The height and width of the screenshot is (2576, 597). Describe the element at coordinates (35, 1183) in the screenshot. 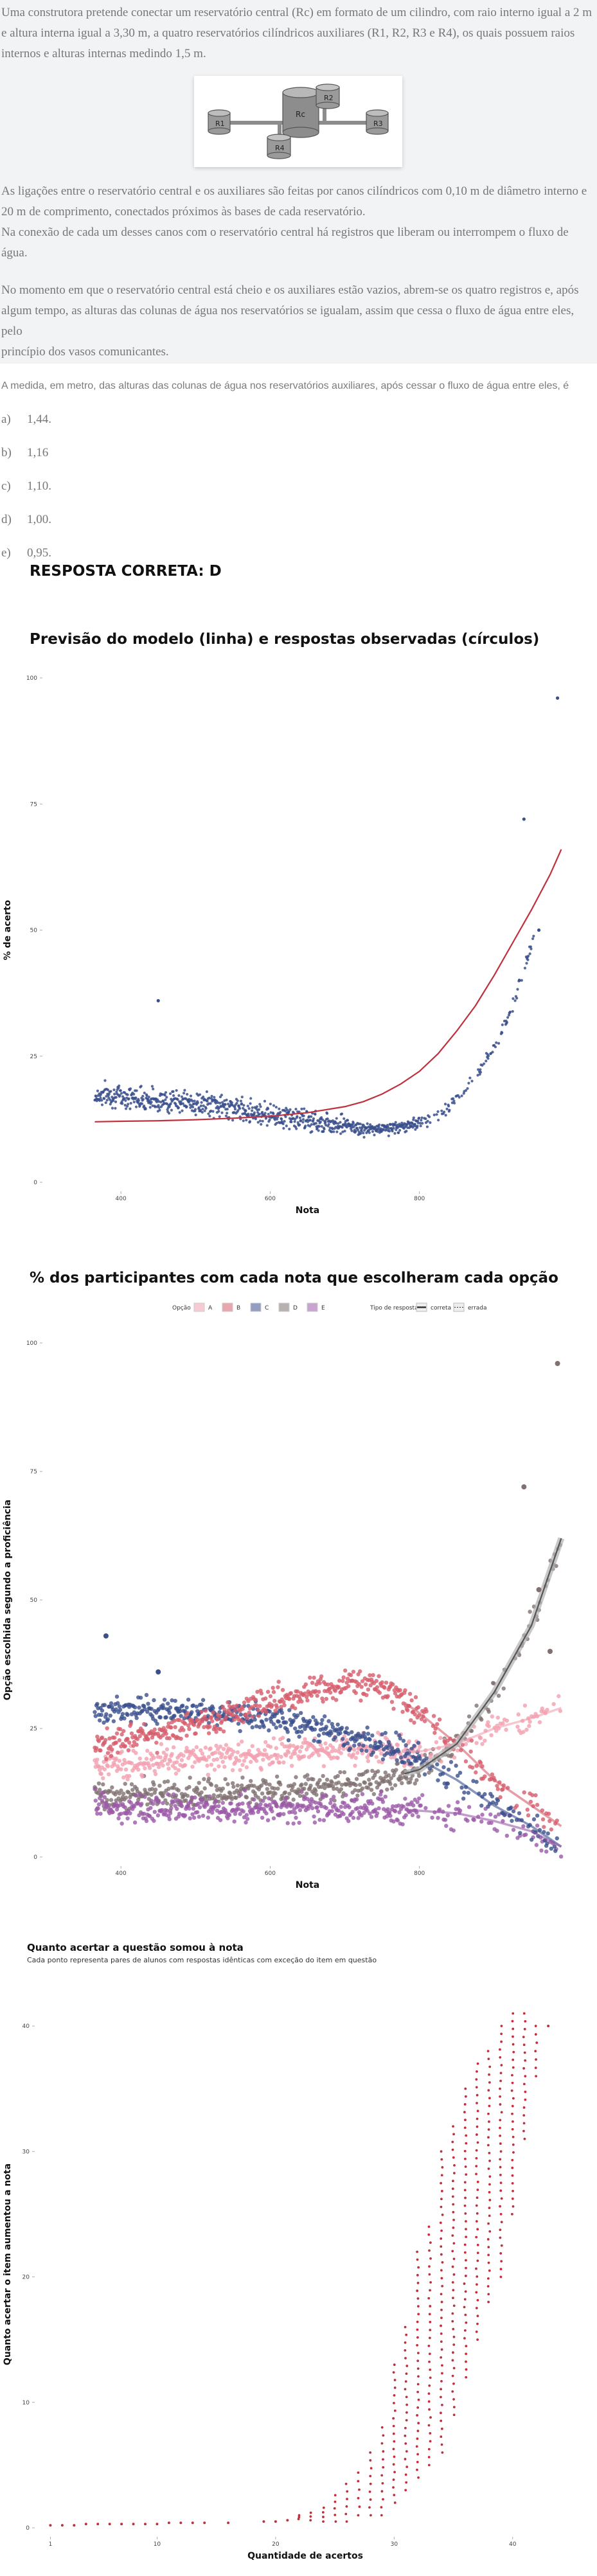

I see `chart1-ytick-label: 0` at that location.